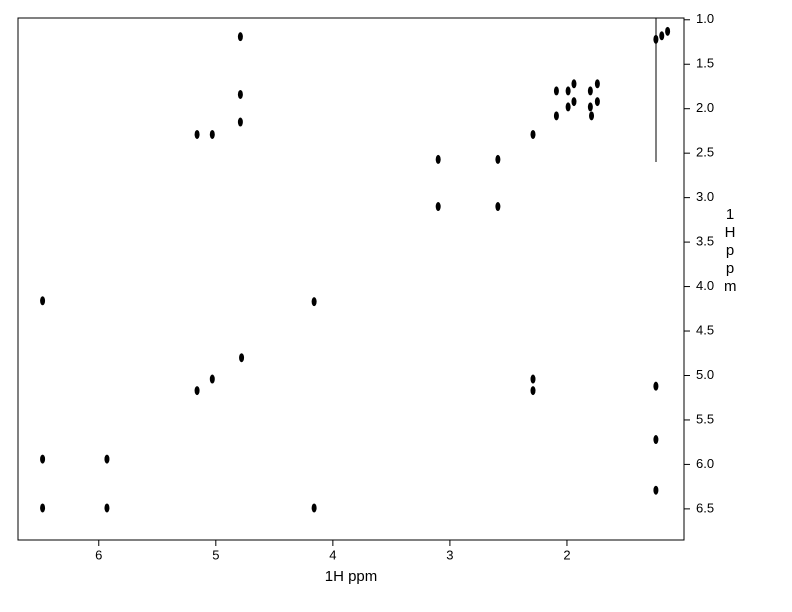  What do you see at coordinates (705, 463) in the screenshot?
I see `y-tick-label: 6.0` at bounding box center [705, 463].